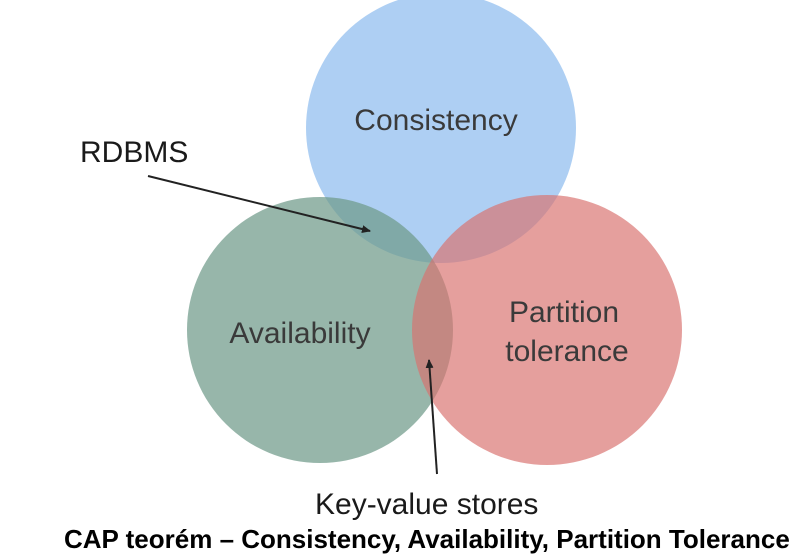 The image size is (802, 555). What do you see at coordinates (435, 120) in the screenshot?
I see `consistency-label: Consistency` at bounding box center [435, 120].